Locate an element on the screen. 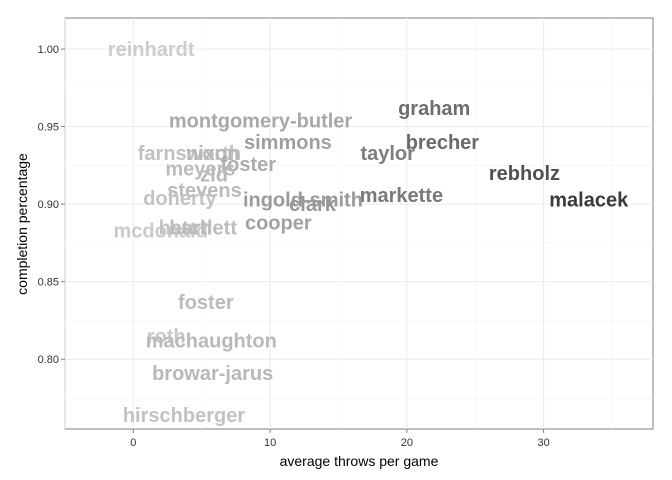 The image size is (672, 480). y-tick-label: 0.85 is located at coordinates (48, 283).